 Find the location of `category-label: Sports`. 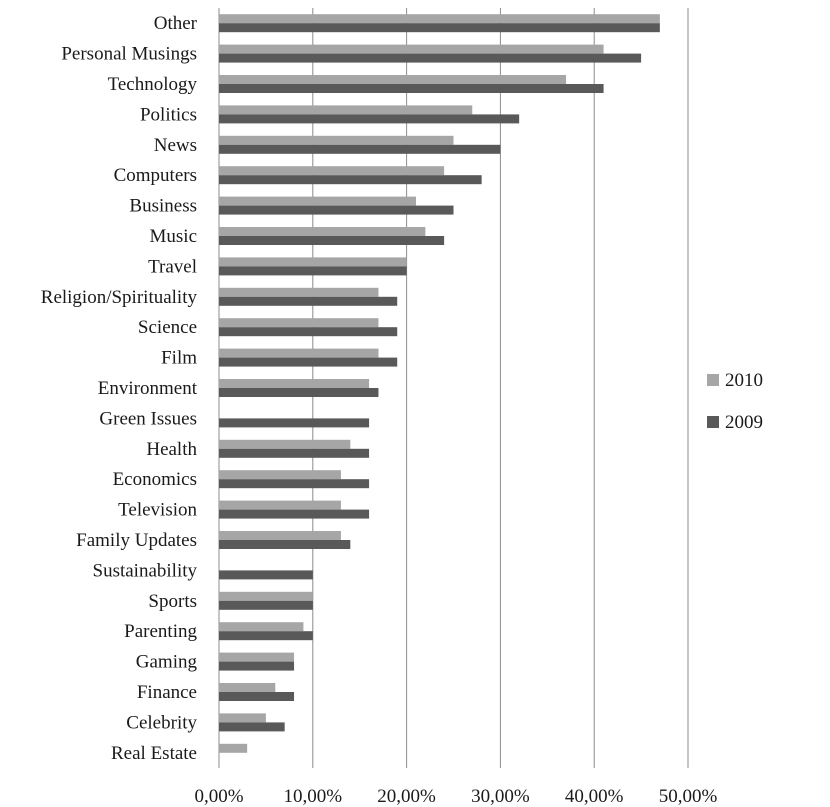

category-label: Sports is located at coordinates (172, 601).